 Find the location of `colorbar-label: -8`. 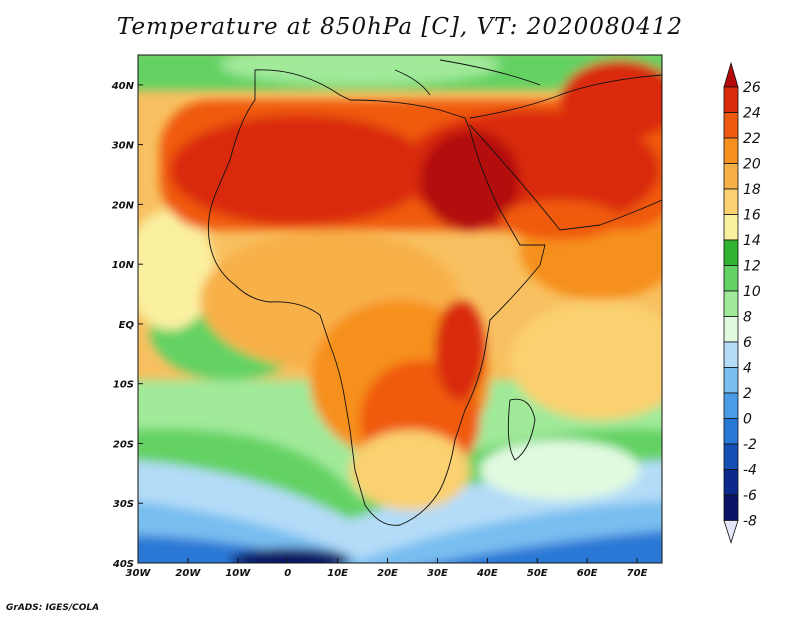

colorbar-label: -8 is located at coordinates (750, 522).